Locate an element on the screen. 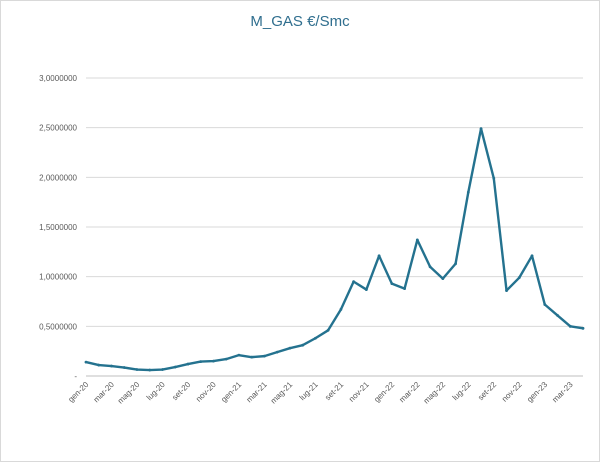 The image size is (600, 462). x-tick-label: gen-22 is located at coordinates (384, 392).